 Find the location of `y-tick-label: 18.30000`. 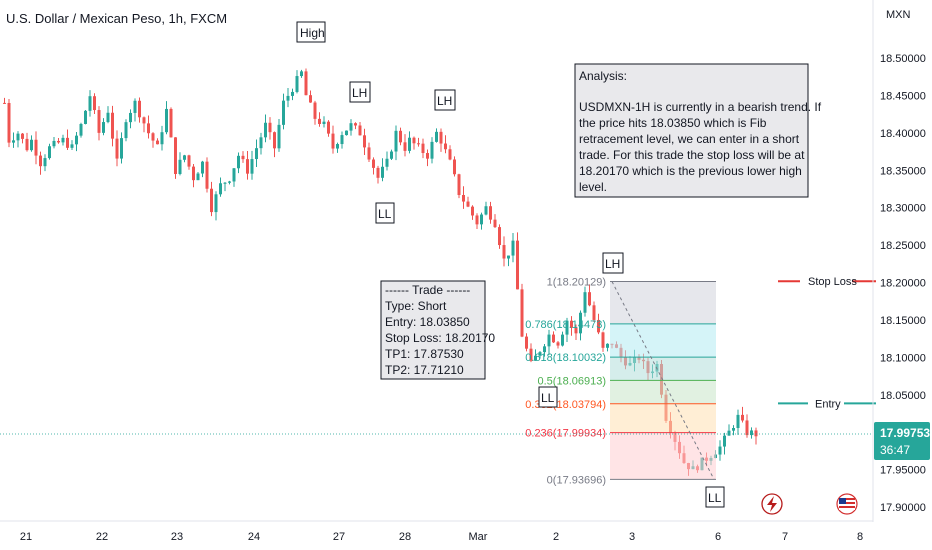

y-tick-label: 18.30000 is located at coordinates (903, 209).